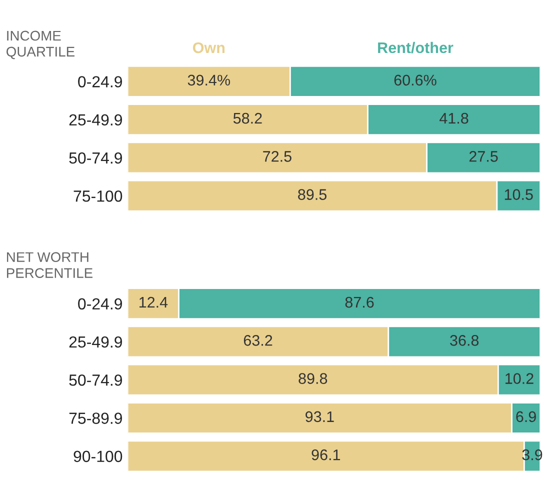 The width and height of the screenshot is (543, 480). I want to click on data-label: 89.5, so click(312, 194).